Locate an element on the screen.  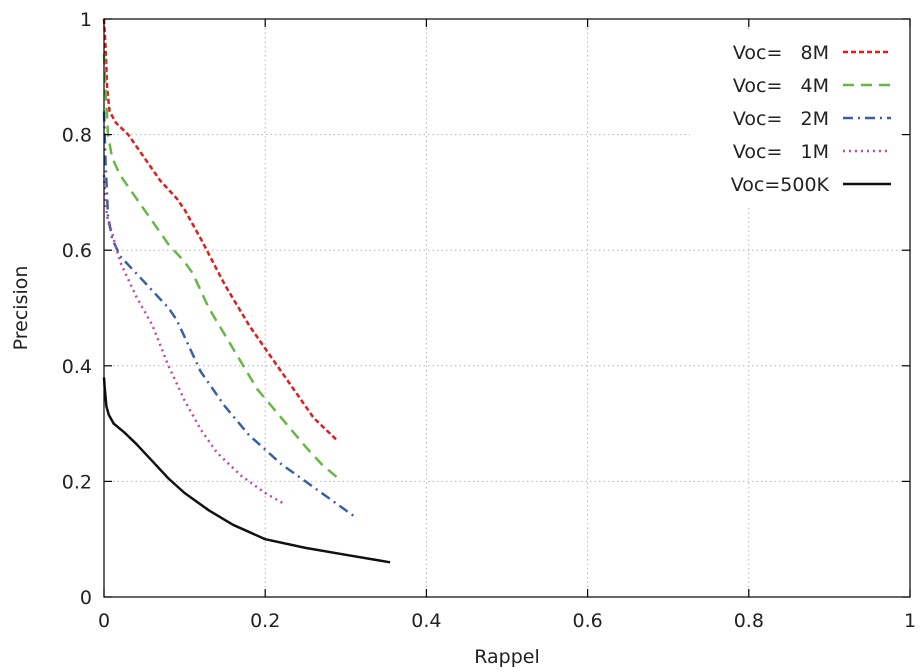
x-tick-label: 0 is located at coordinates (104, 621).